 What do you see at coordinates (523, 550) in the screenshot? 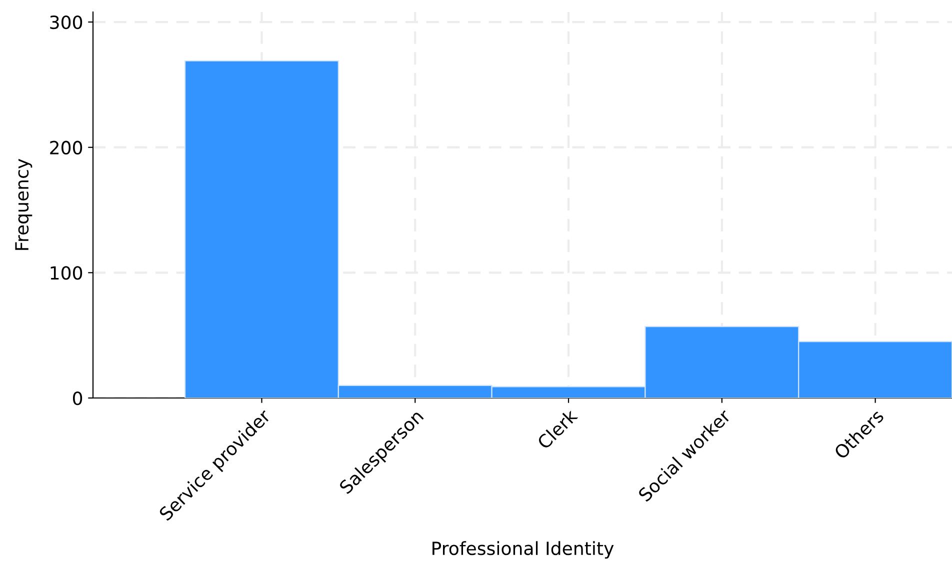
I see `x-axis-title: Professional Identity` at bounding box center [523, 550].